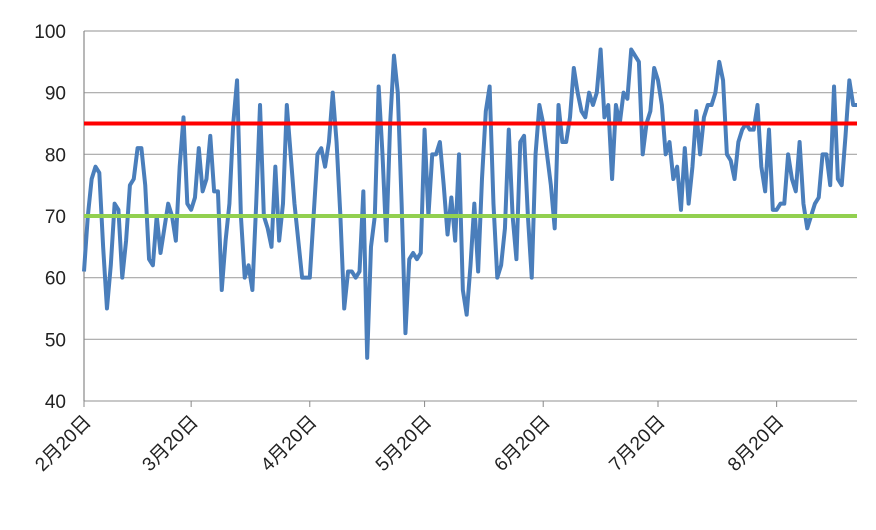 This screenshot has height=530, width=876. Describe the element at coordinates (756, 444) in the screenshot. I see `x-tick-label: 8月20日` at that location.